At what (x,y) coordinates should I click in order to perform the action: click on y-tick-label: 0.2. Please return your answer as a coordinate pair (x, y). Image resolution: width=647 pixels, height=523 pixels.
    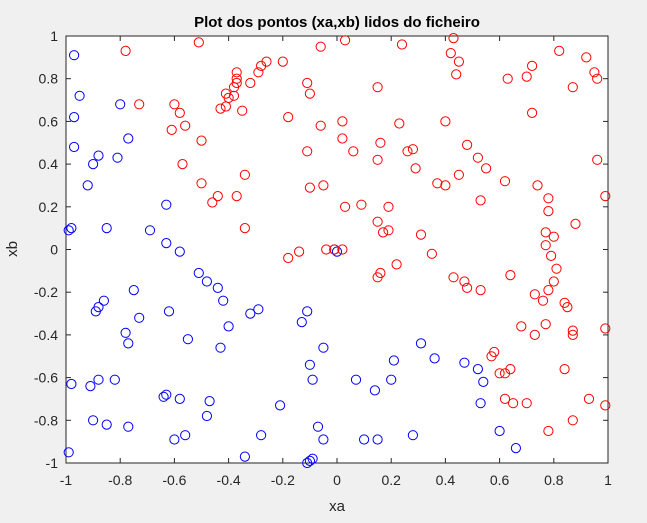
    Looking at the image, I should click on (49, 207).